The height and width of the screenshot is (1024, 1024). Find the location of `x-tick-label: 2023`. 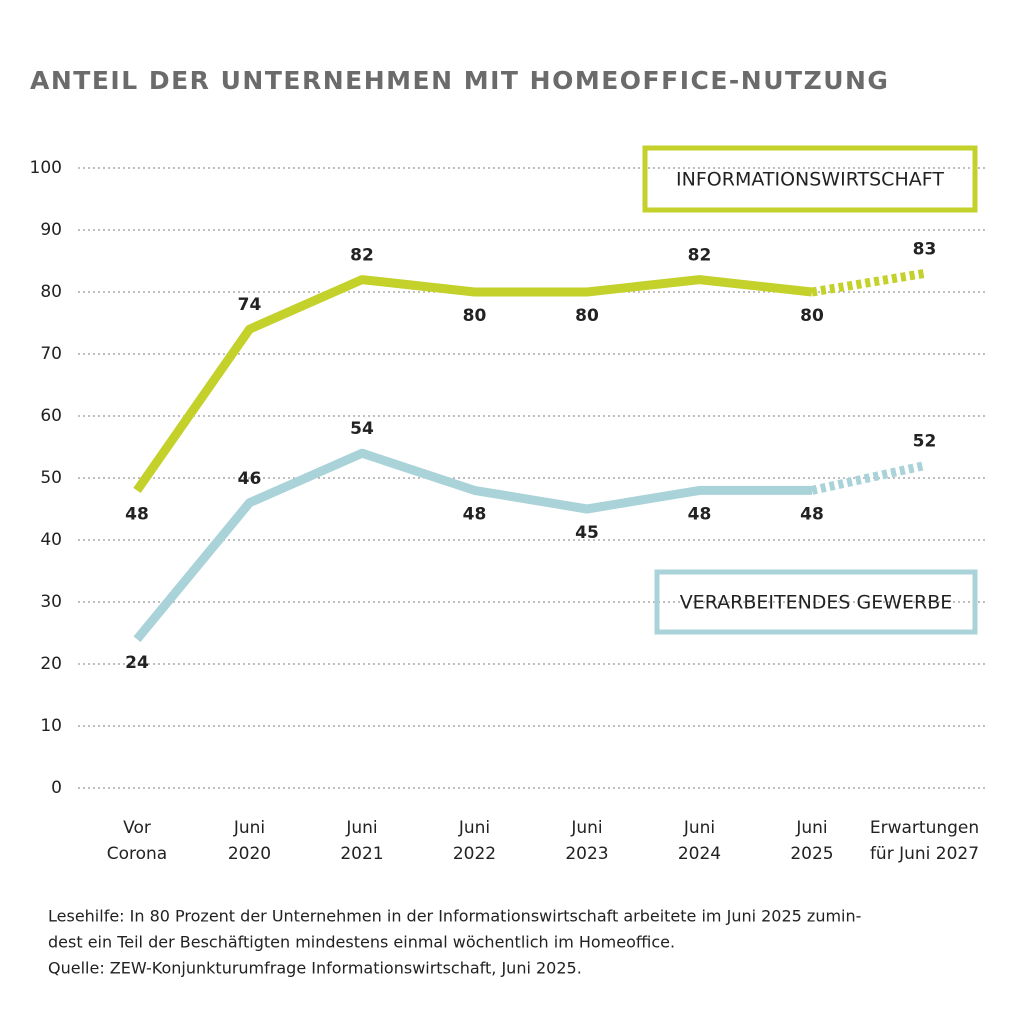

x-tick-label: 2023 is located at coordinates (586, 854).